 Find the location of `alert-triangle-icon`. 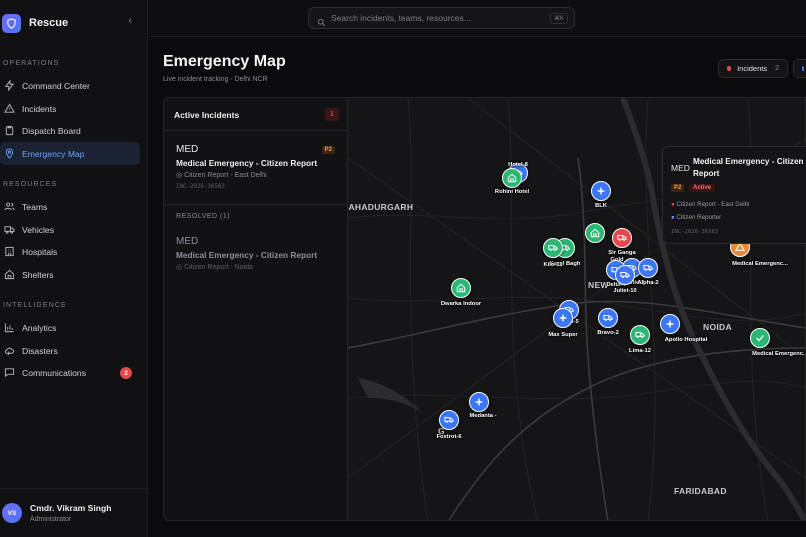

alert-triangle-icon is located at coordinates (9, 109).